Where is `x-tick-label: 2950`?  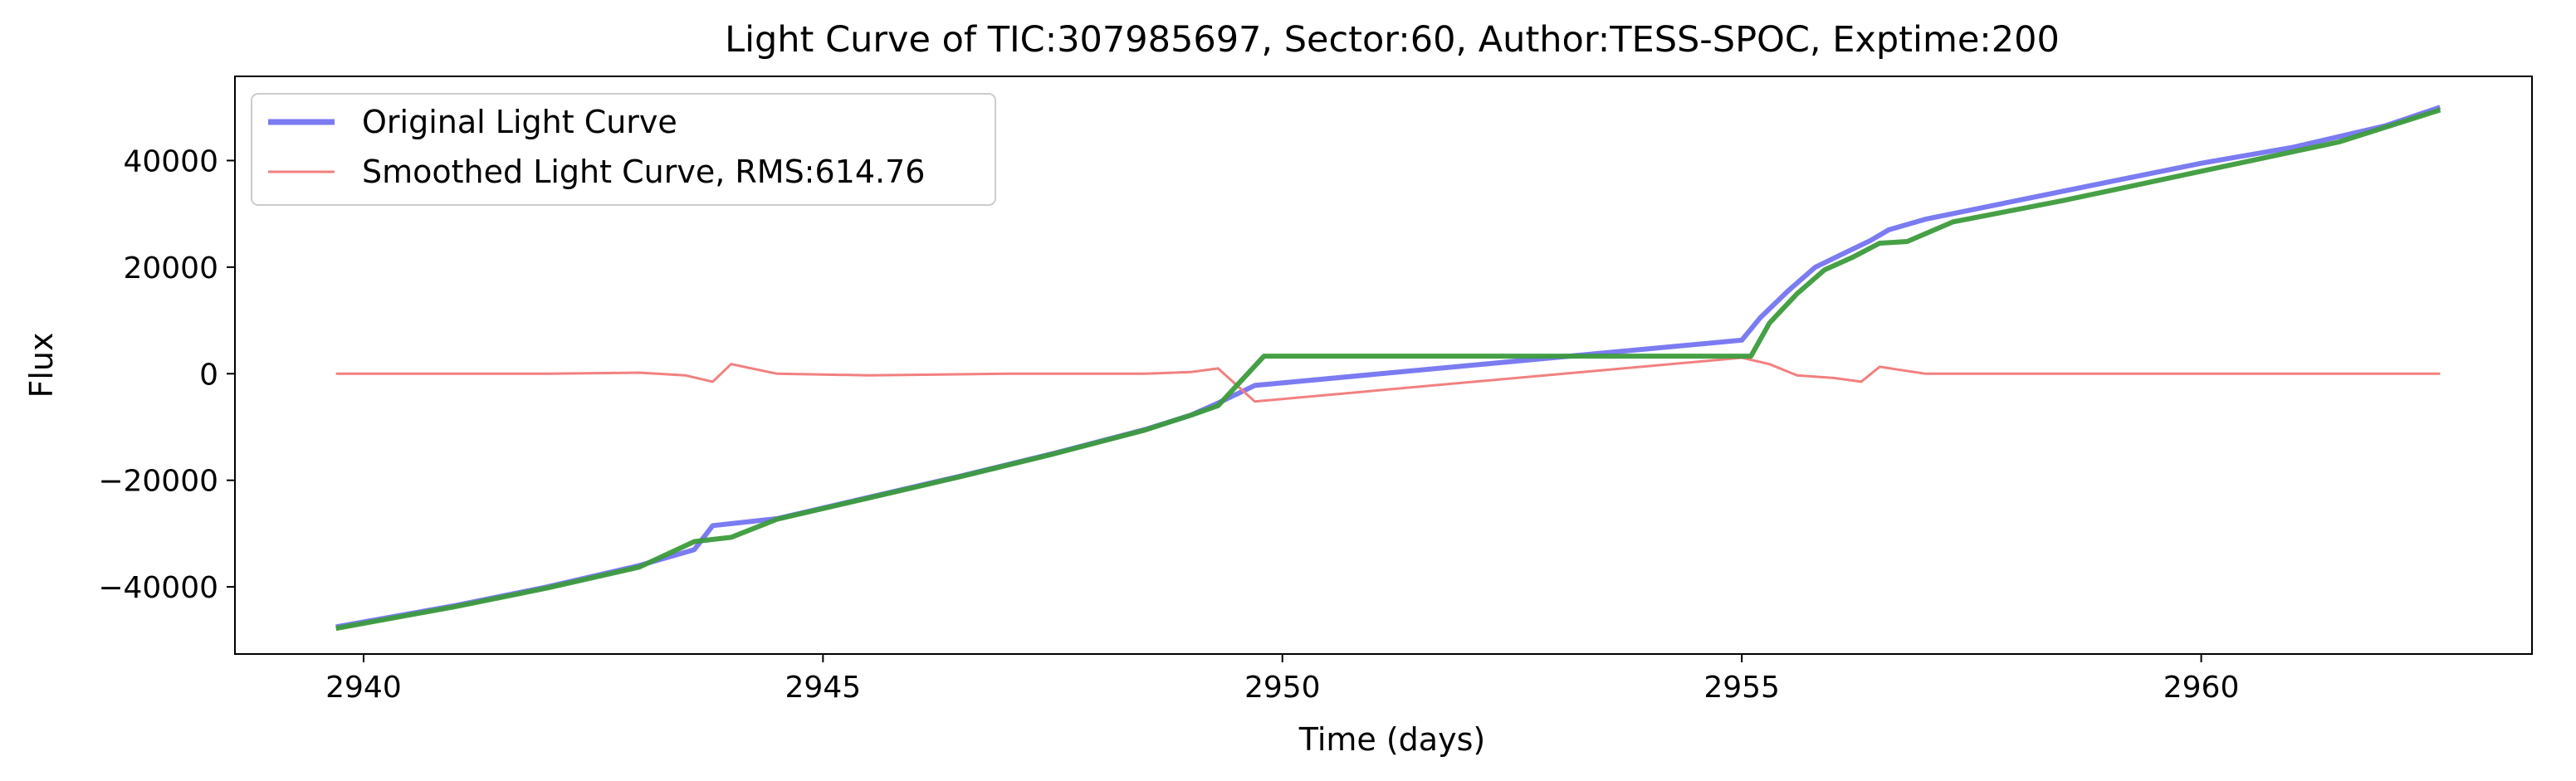 x-tick-label: 2950 is located at coordinates (1282, 688).